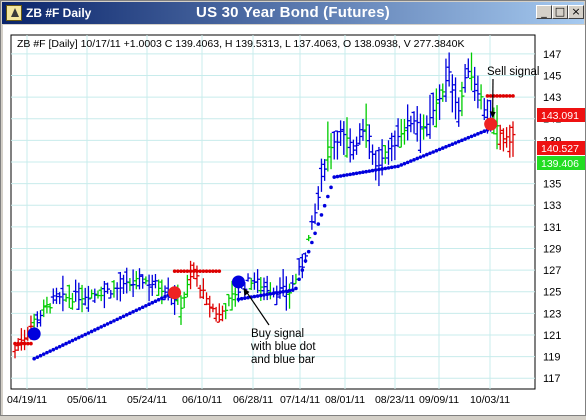 This screenshot has height=420, width=586. I want to click on minimize-button: _, so click(544, 12).